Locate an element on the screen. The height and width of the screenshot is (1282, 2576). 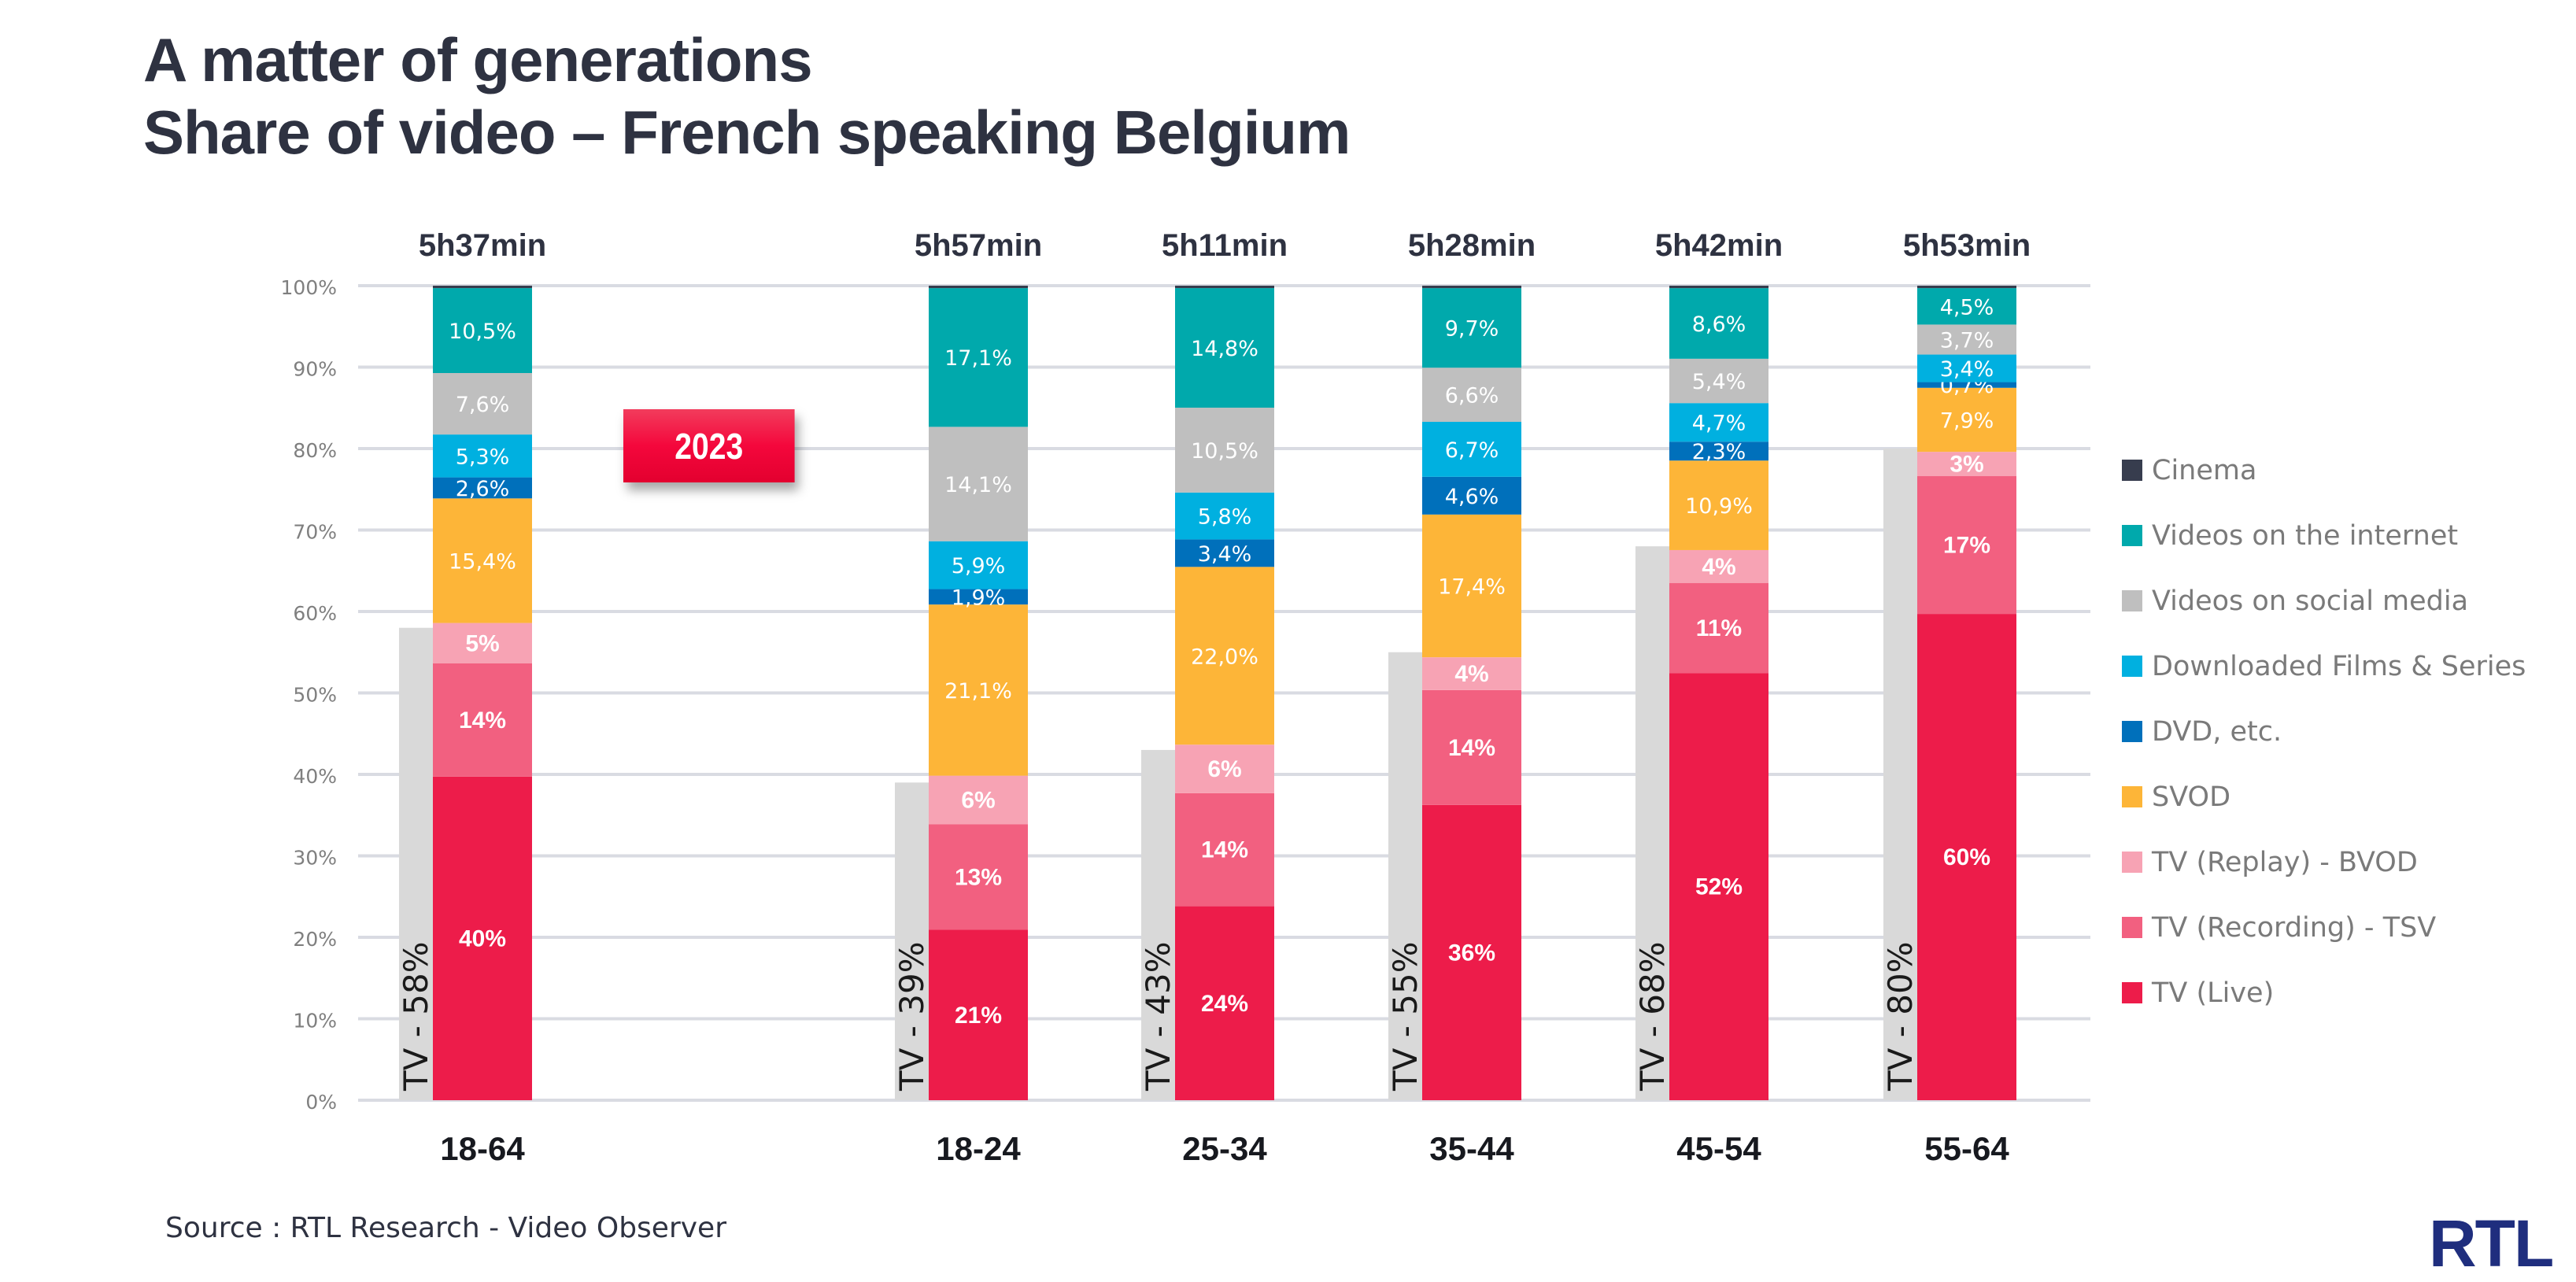
segment-value-label: 10,9% is located at coordinates (1719, 506).